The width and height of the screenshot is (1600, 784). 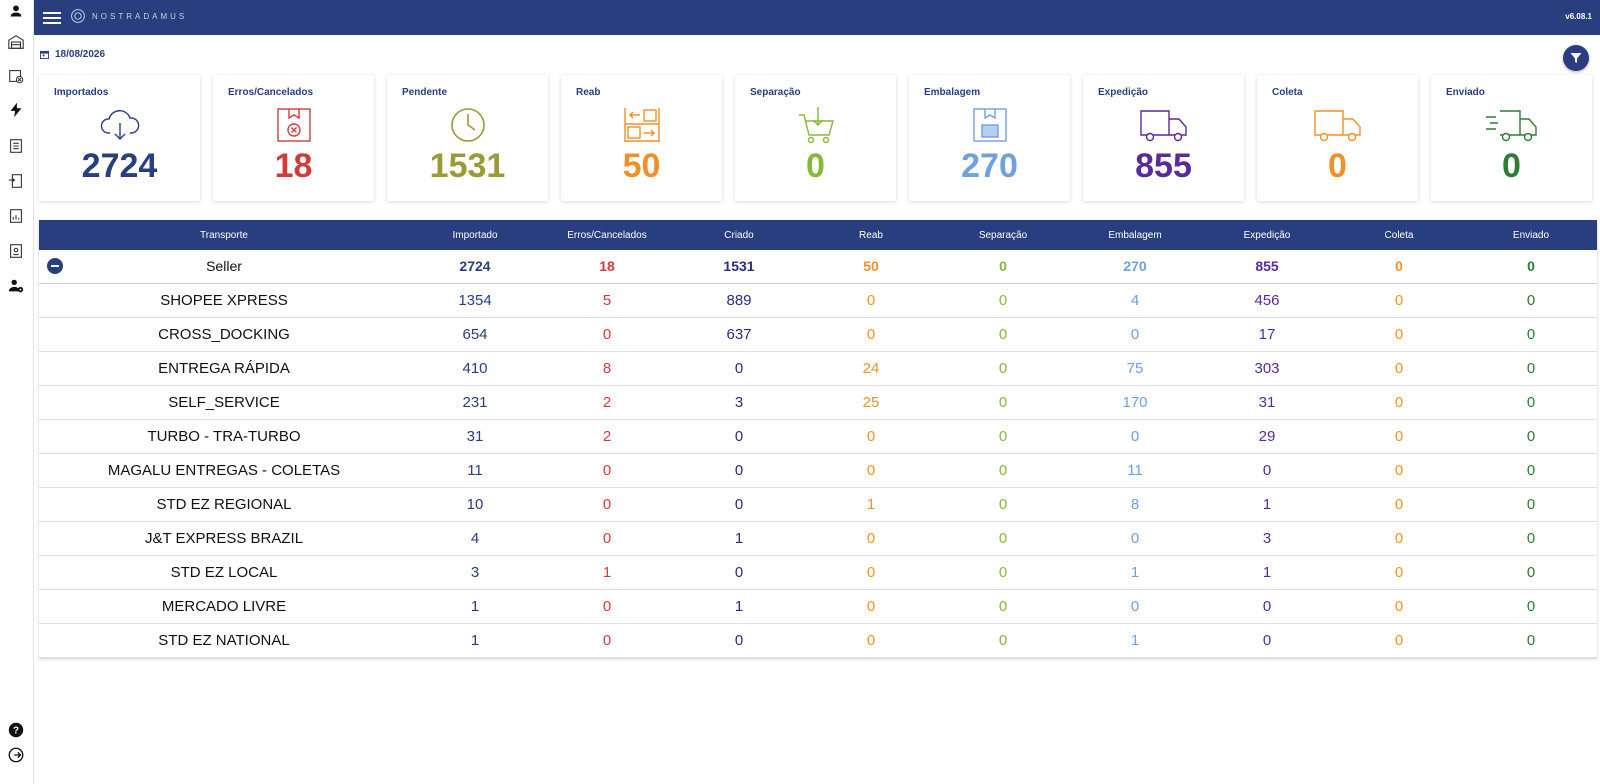 What do you see at coordinates (818, 267) in the screenshot?
I see `seller-summary-row: Seller 2724 18 1531 50 0 270 855 0 0` at bounding box center [818, 267].